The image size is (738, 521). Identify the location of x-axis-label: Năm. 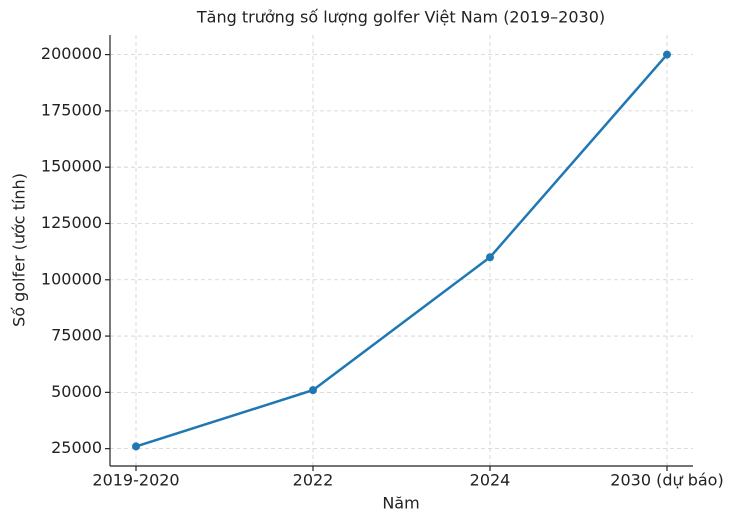
(400, 503).